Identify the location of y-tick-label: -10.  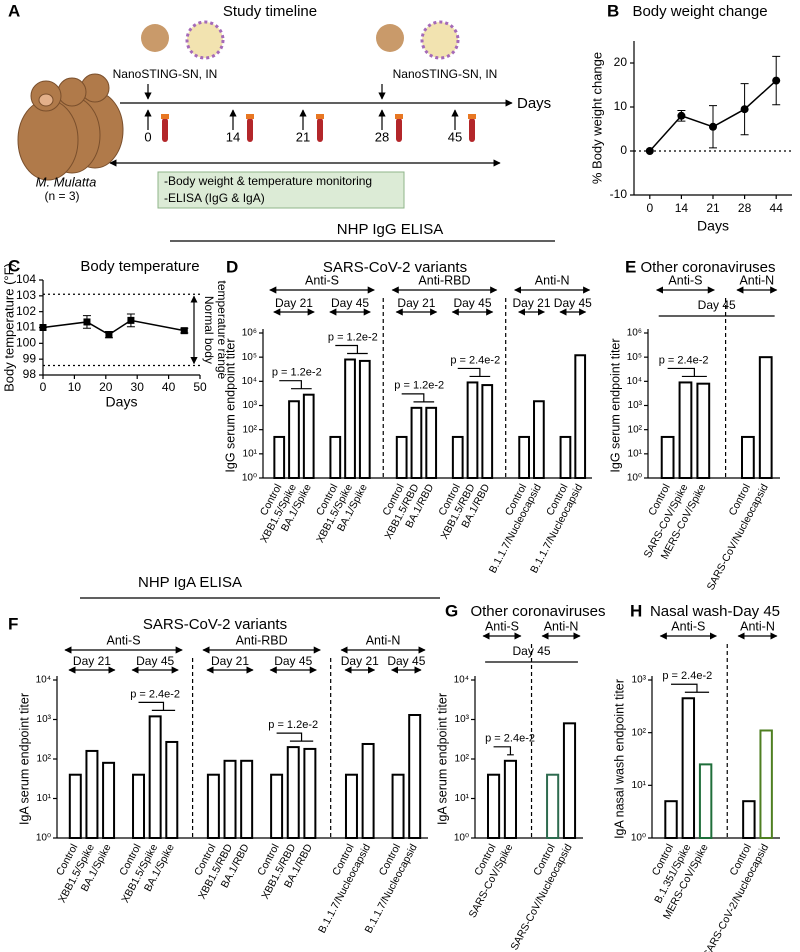
(619, 194).